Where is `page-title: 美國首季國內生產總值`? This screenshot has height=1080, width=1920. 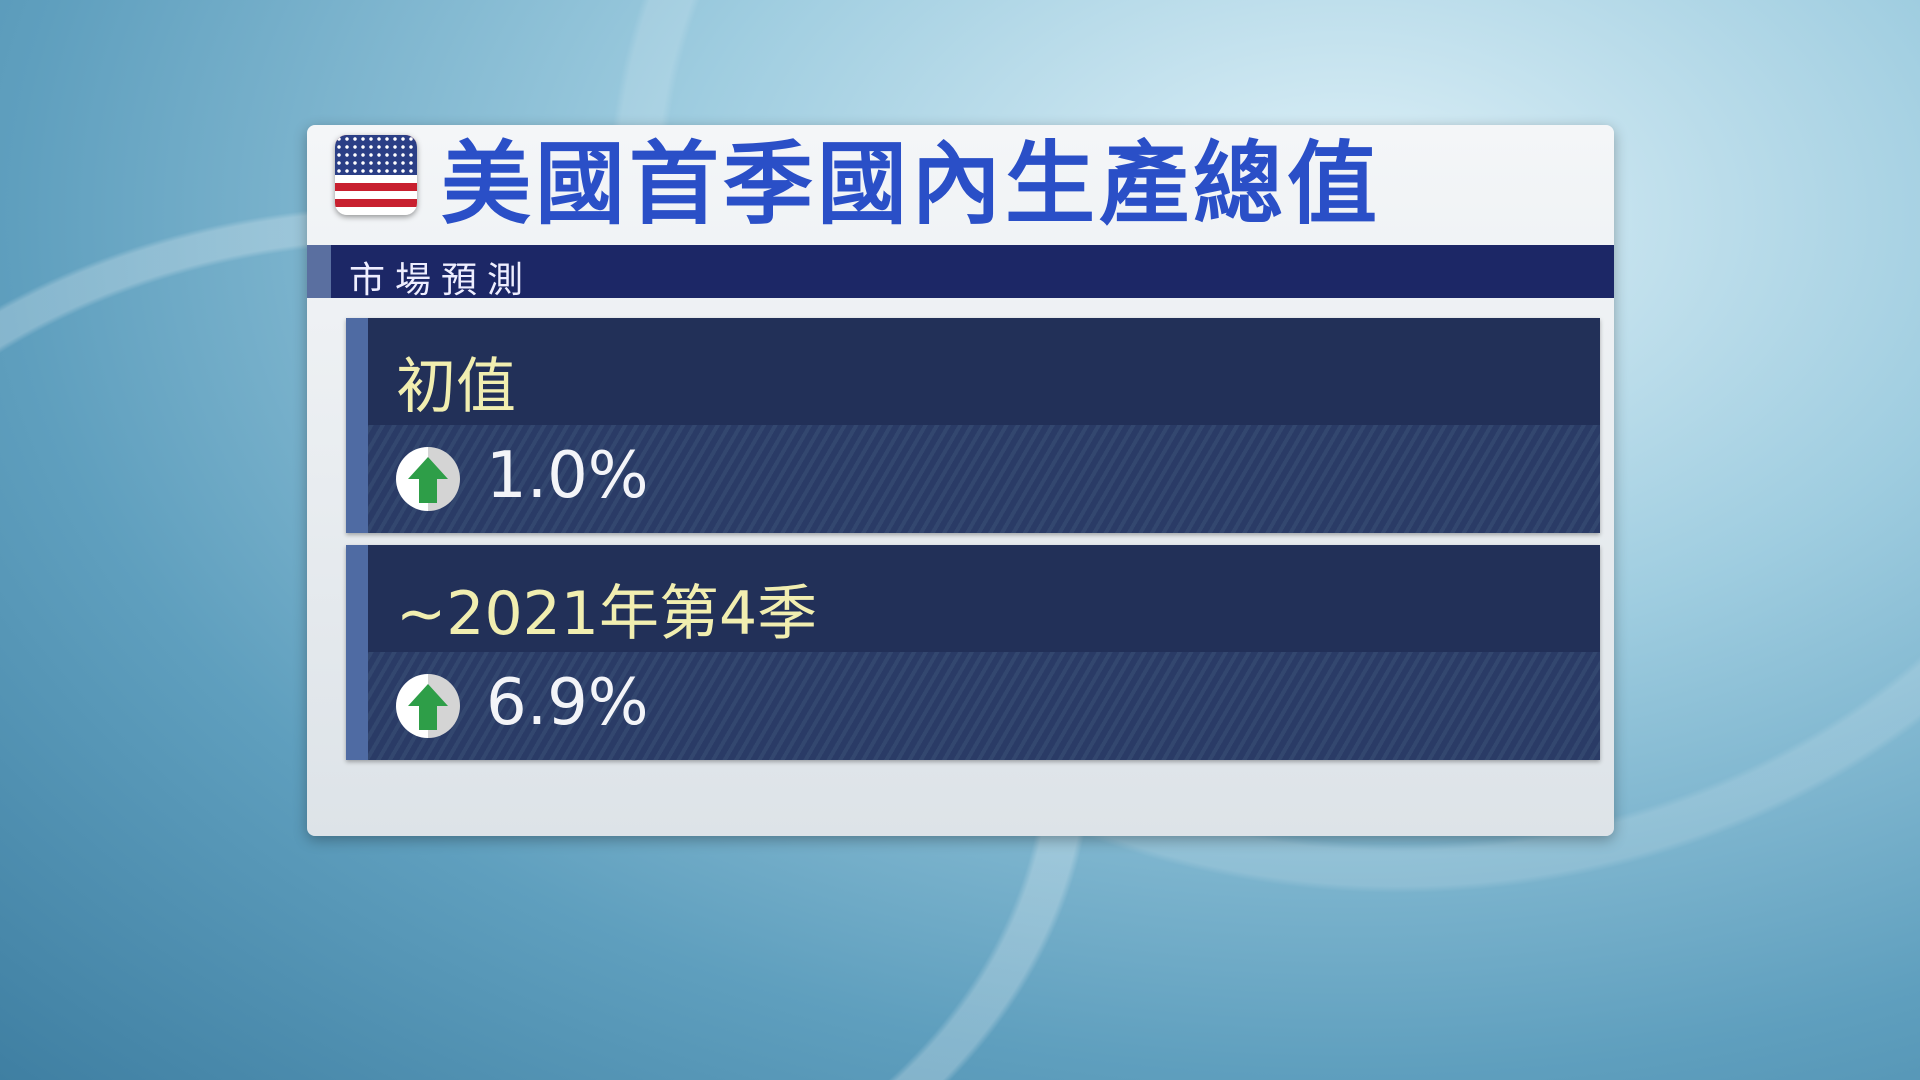 page-title: 美國首季國內生產總值 is located at coordinates (911, 184).